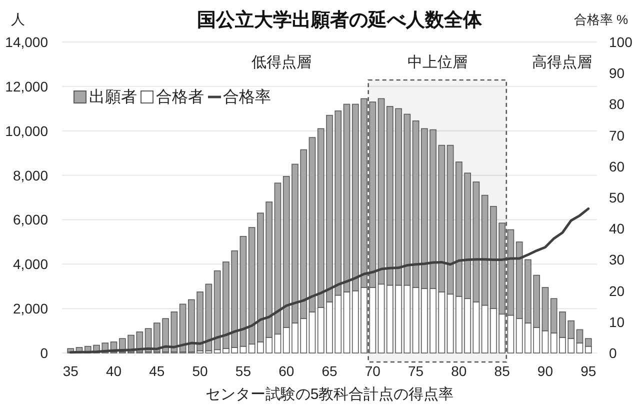  Describe the element at coordinates (617, 198) in the screenshot. I see `y2-tick-label: 50` at that location.